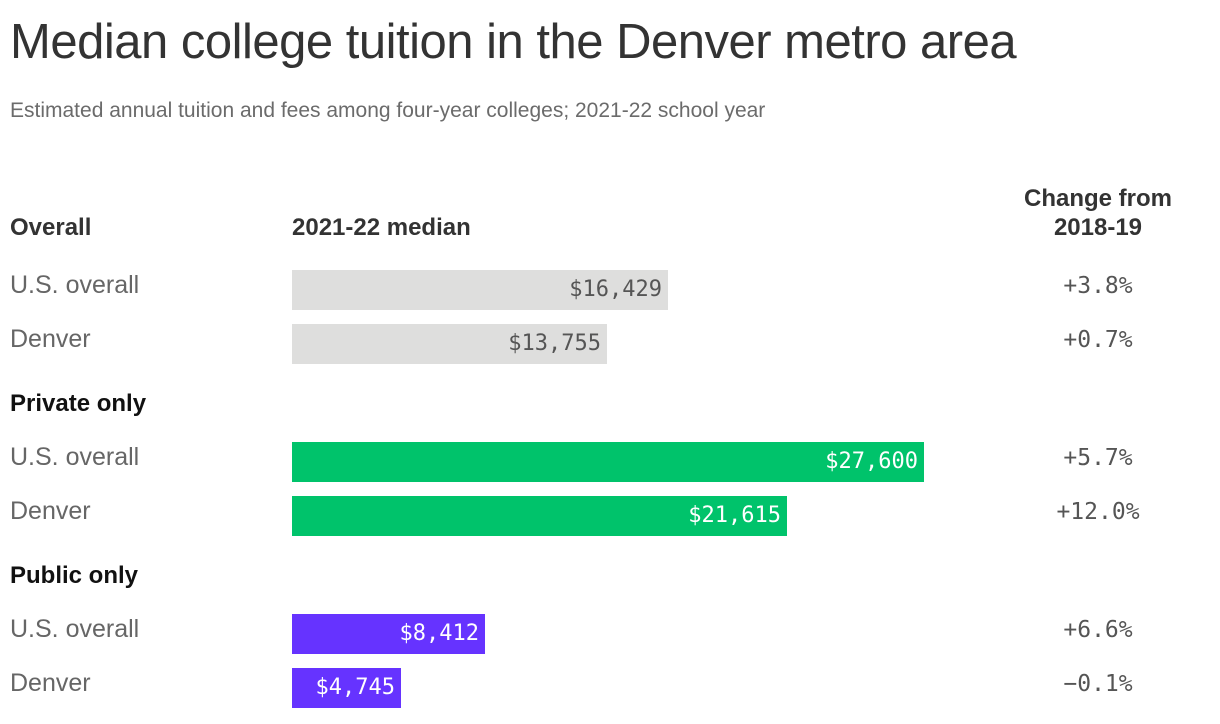 This screenshot has width=1220, height=724. I want to click on column-header-group: Overall, so click(51, 227).